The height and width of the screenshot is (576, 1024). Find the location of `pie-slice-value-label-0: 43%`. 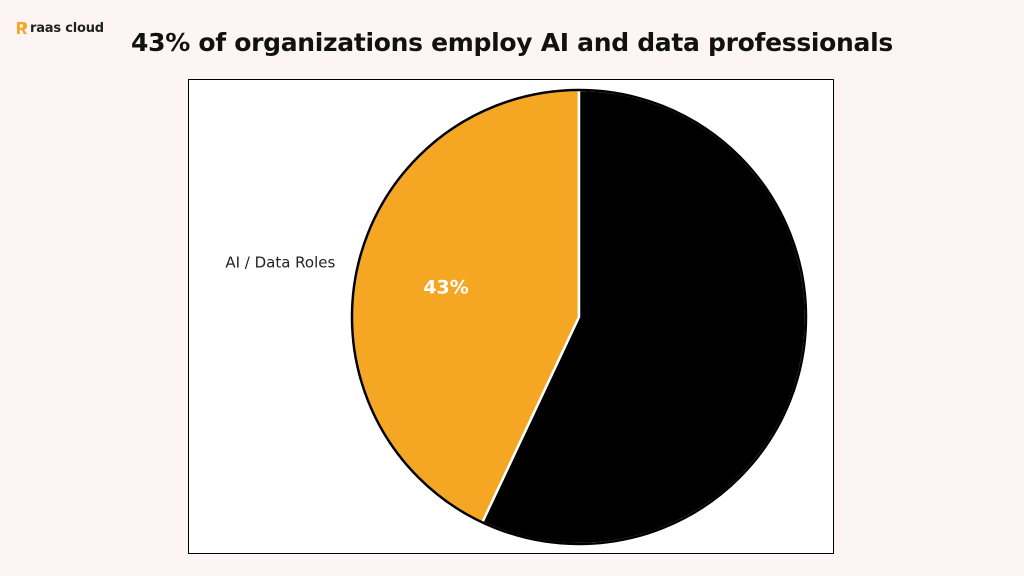

pie-slice-value-label-0: 43% is located at coordinates (445, 287).